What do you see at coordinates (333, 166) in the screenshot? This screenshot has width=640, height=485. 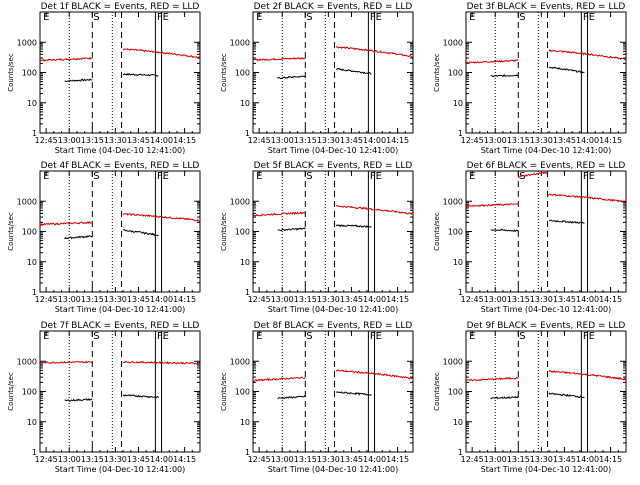 I see `panel-title: Det 5f BLACK = Events, RED = LLD` at bounding box center [333, 166].